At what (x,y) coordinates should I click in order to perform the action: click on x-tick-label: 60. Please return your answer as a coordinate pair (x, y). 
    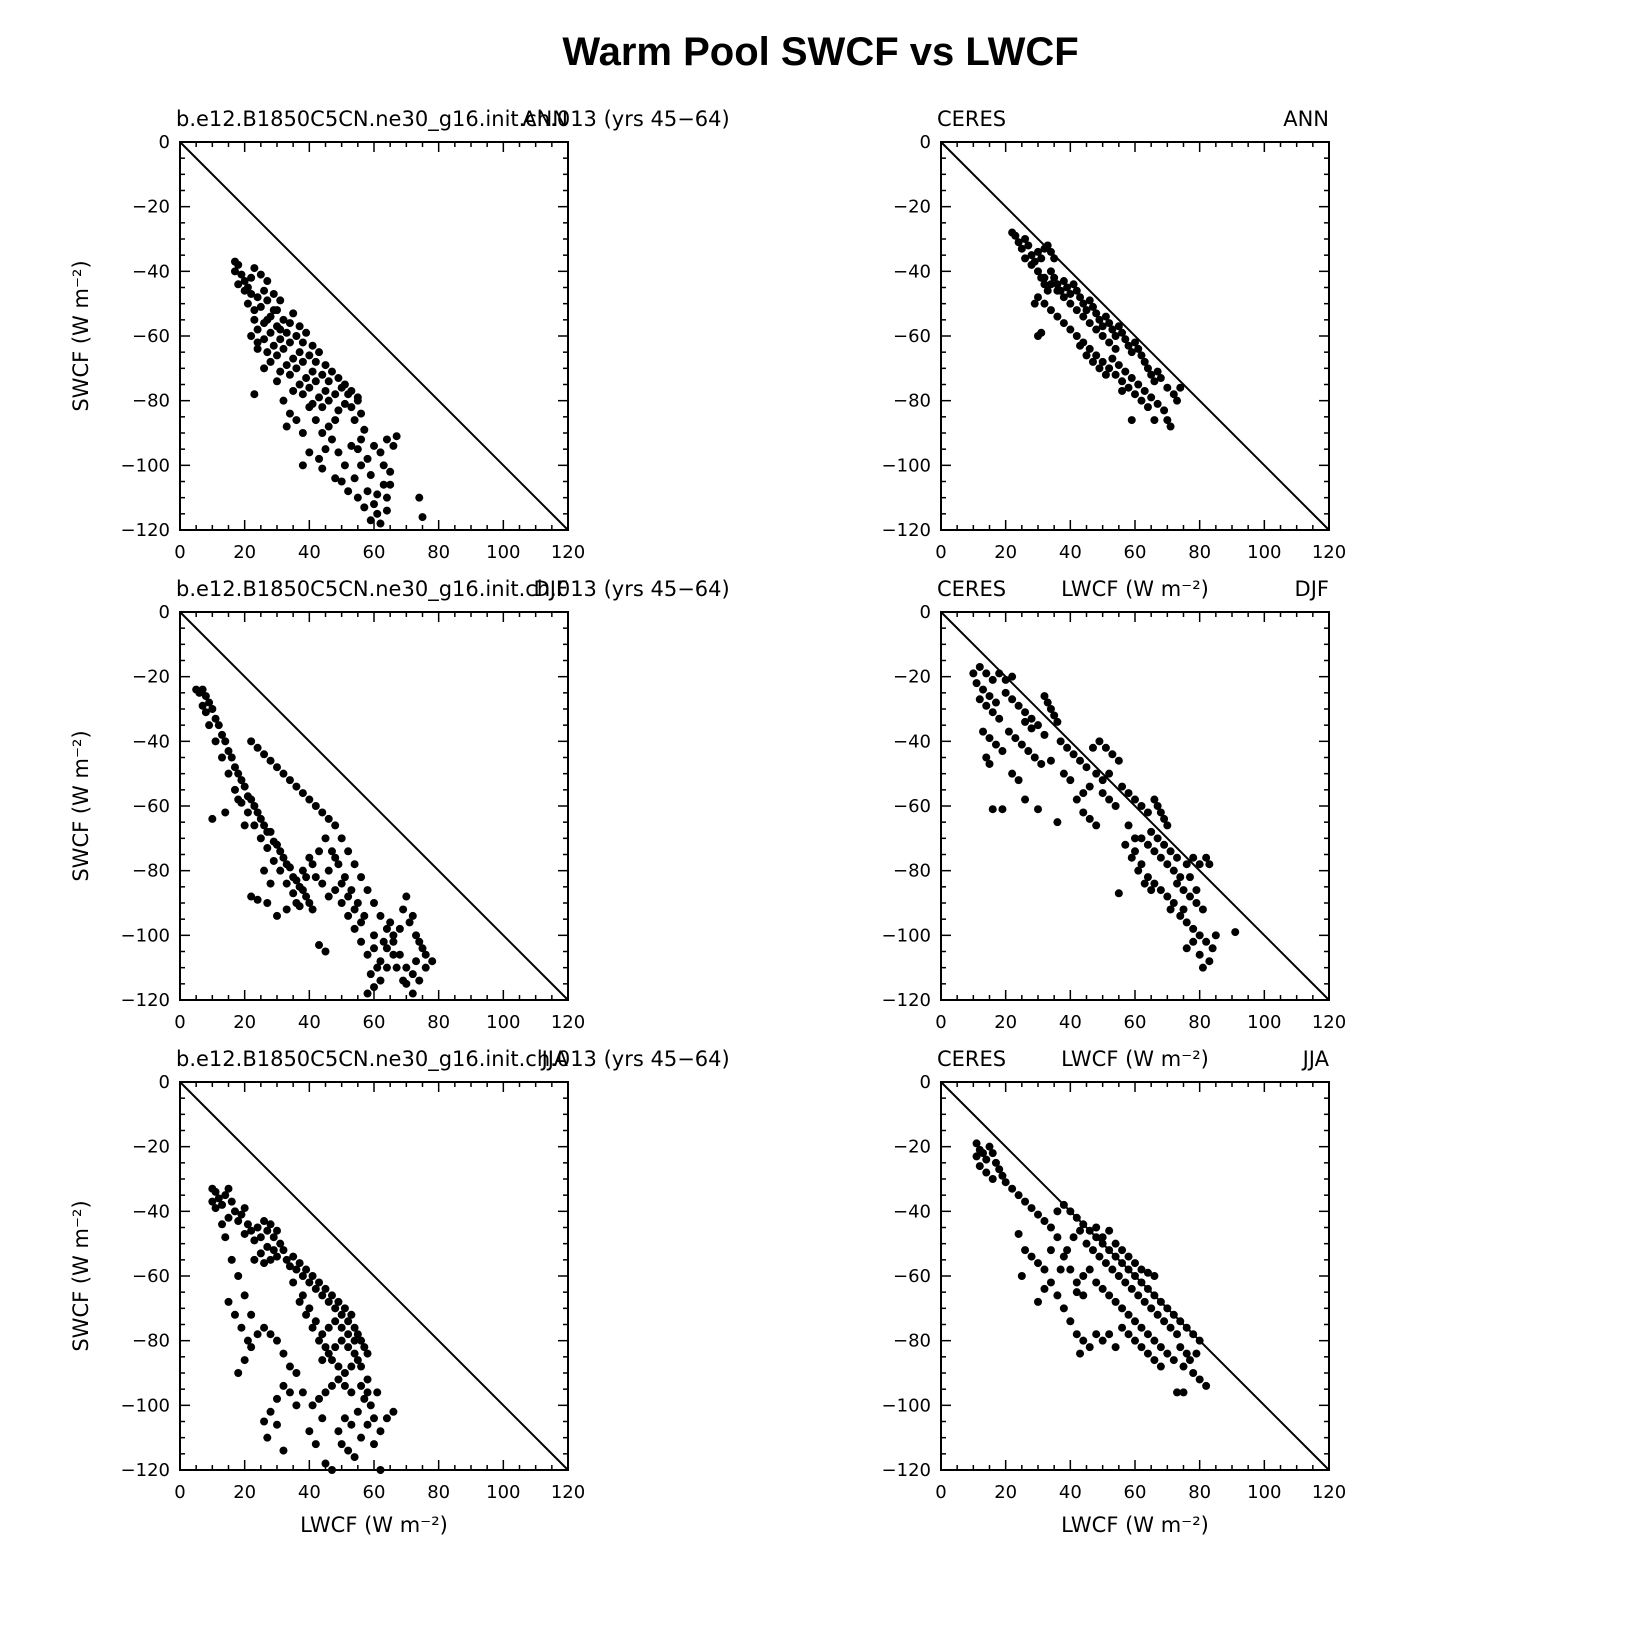
    Looking at the image, I should click on (374, 552).